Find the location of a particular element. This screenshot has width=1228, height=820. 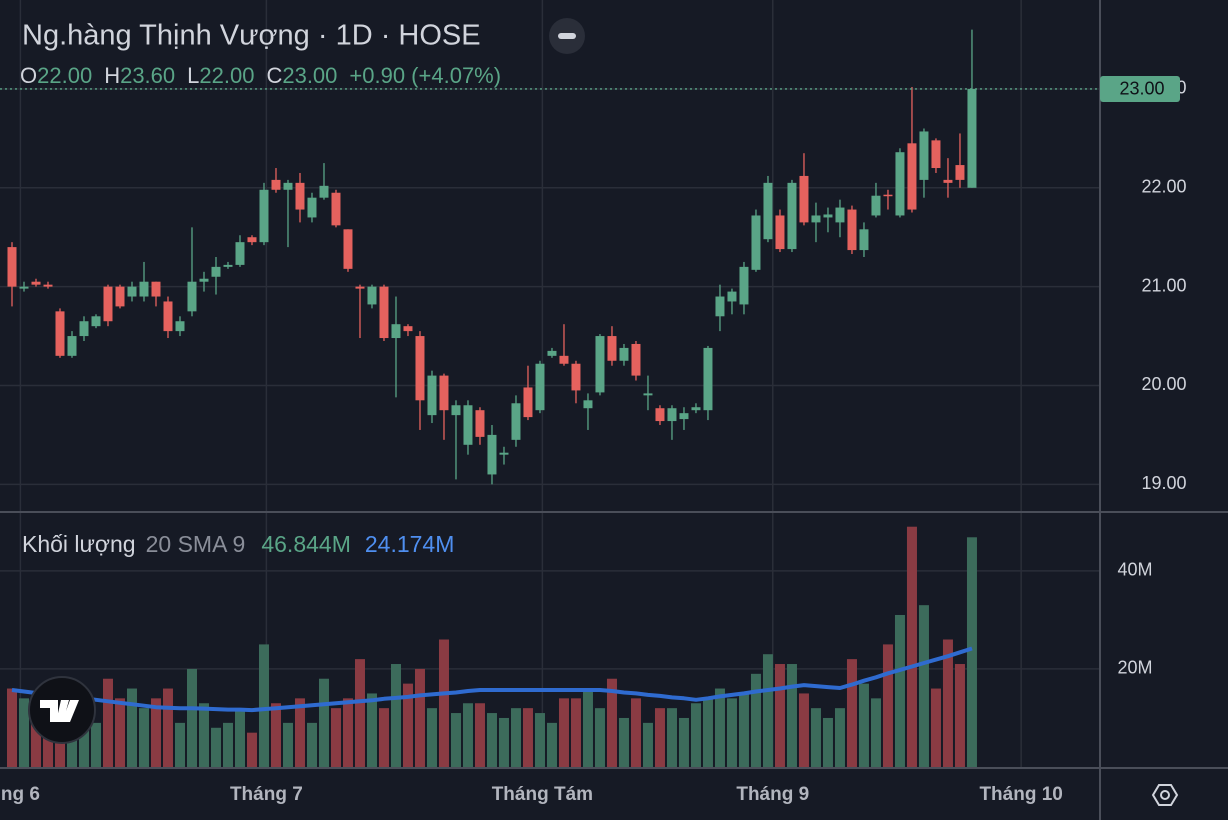

x-tick-label: Tháng 7 is located at coordinates (266, 794).